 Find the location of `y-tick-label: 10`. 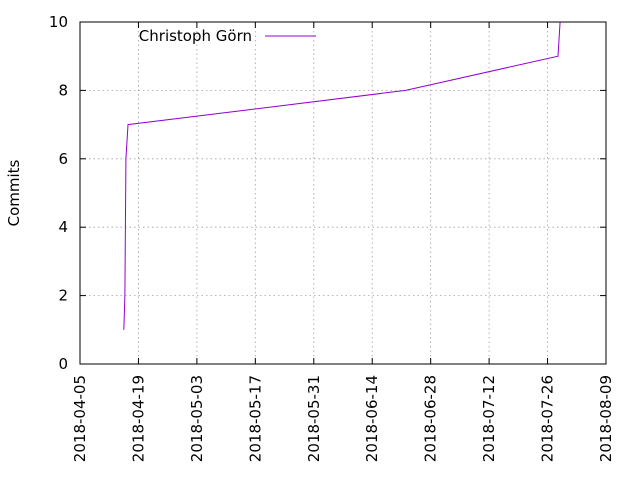

y-tick-label: 10 is located at coordinates (58, 22).